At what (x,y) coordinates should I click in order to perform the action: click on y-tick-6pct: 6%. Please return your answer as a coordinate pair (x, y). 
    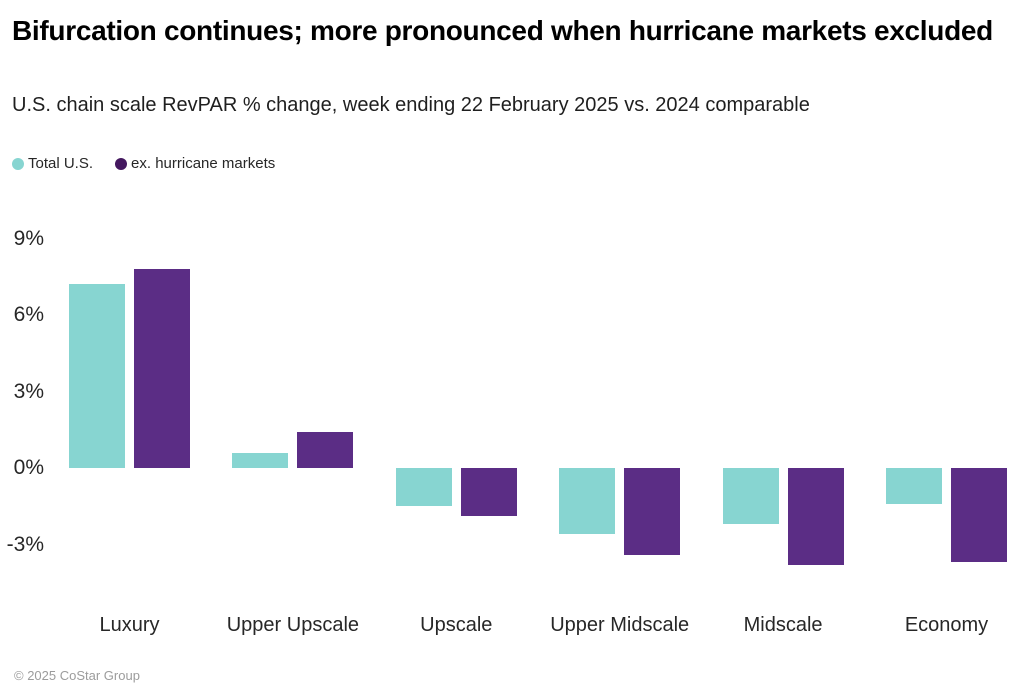
    Looking at the image, I should click on (28, 314).